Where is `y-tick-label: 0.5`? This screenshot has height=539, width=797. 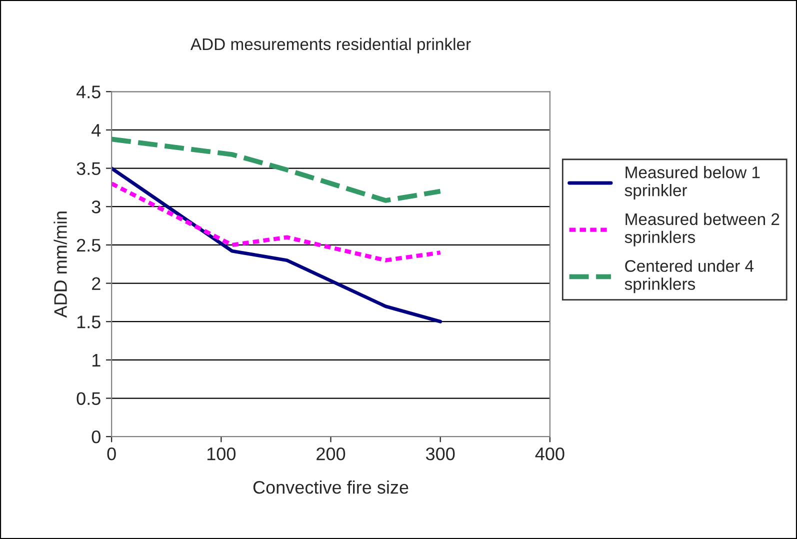 y-tick-label: 0.5 is located at coordinates (88, 398).